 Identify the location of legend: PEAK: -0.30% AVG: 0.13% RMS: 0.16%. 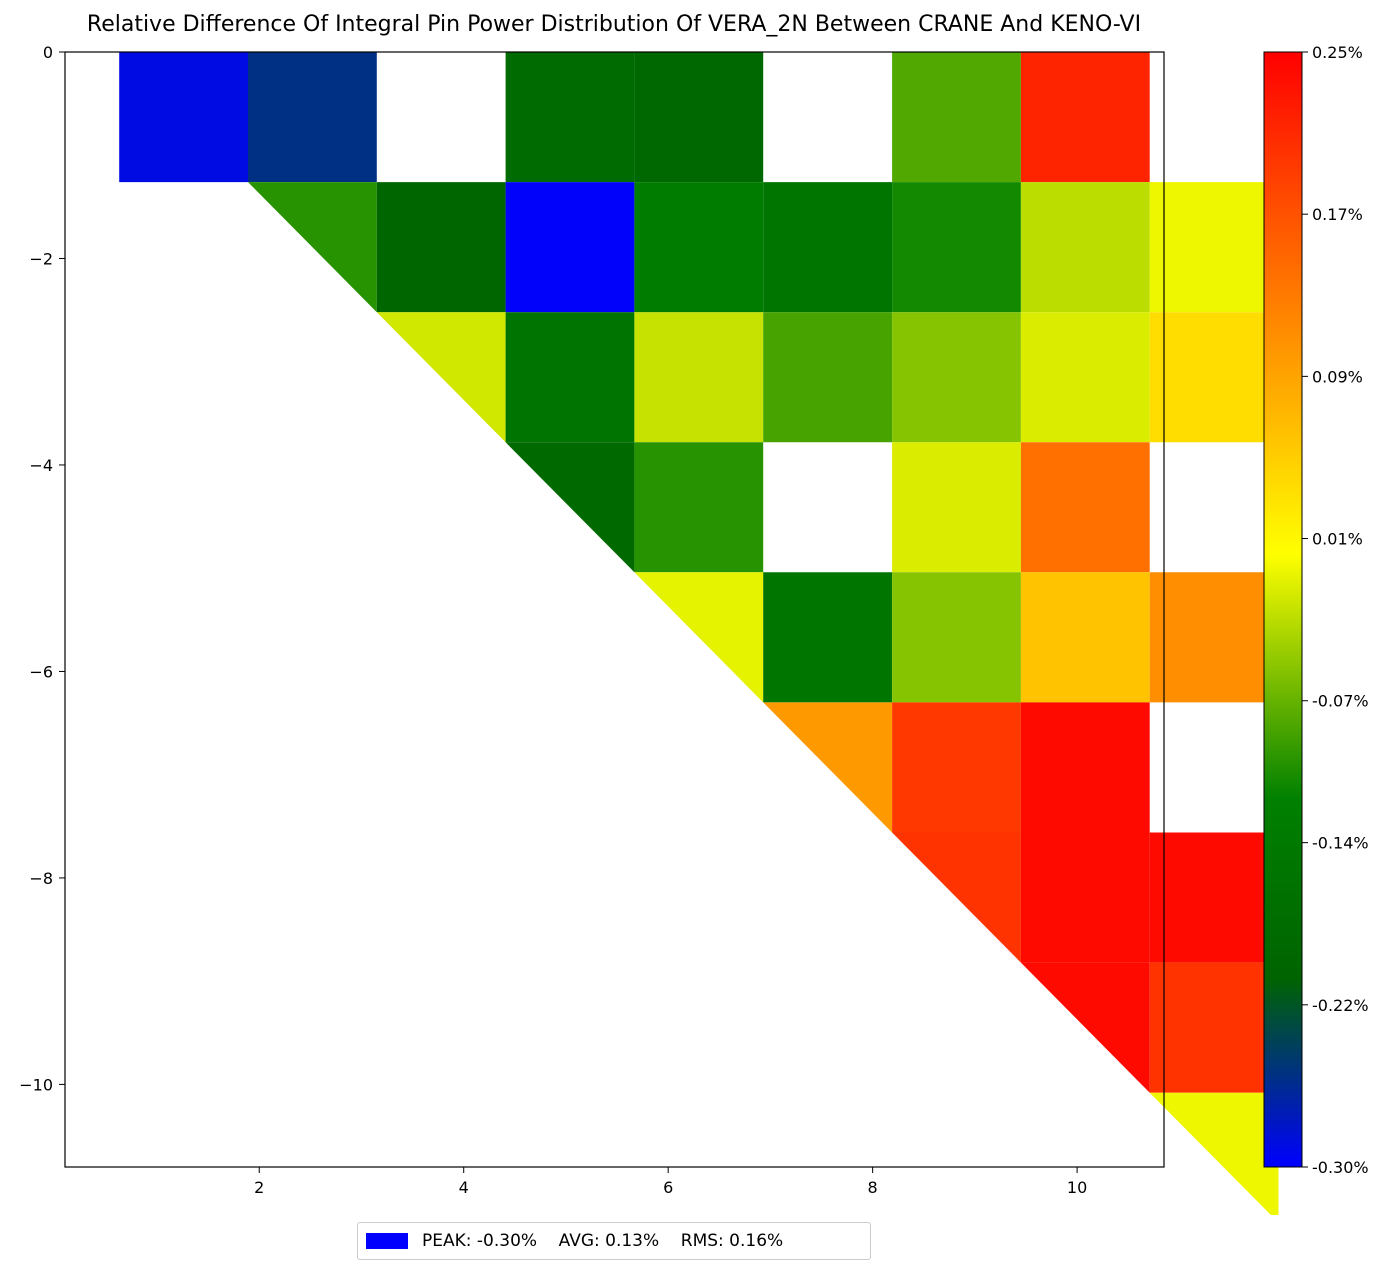
(614, 1241).